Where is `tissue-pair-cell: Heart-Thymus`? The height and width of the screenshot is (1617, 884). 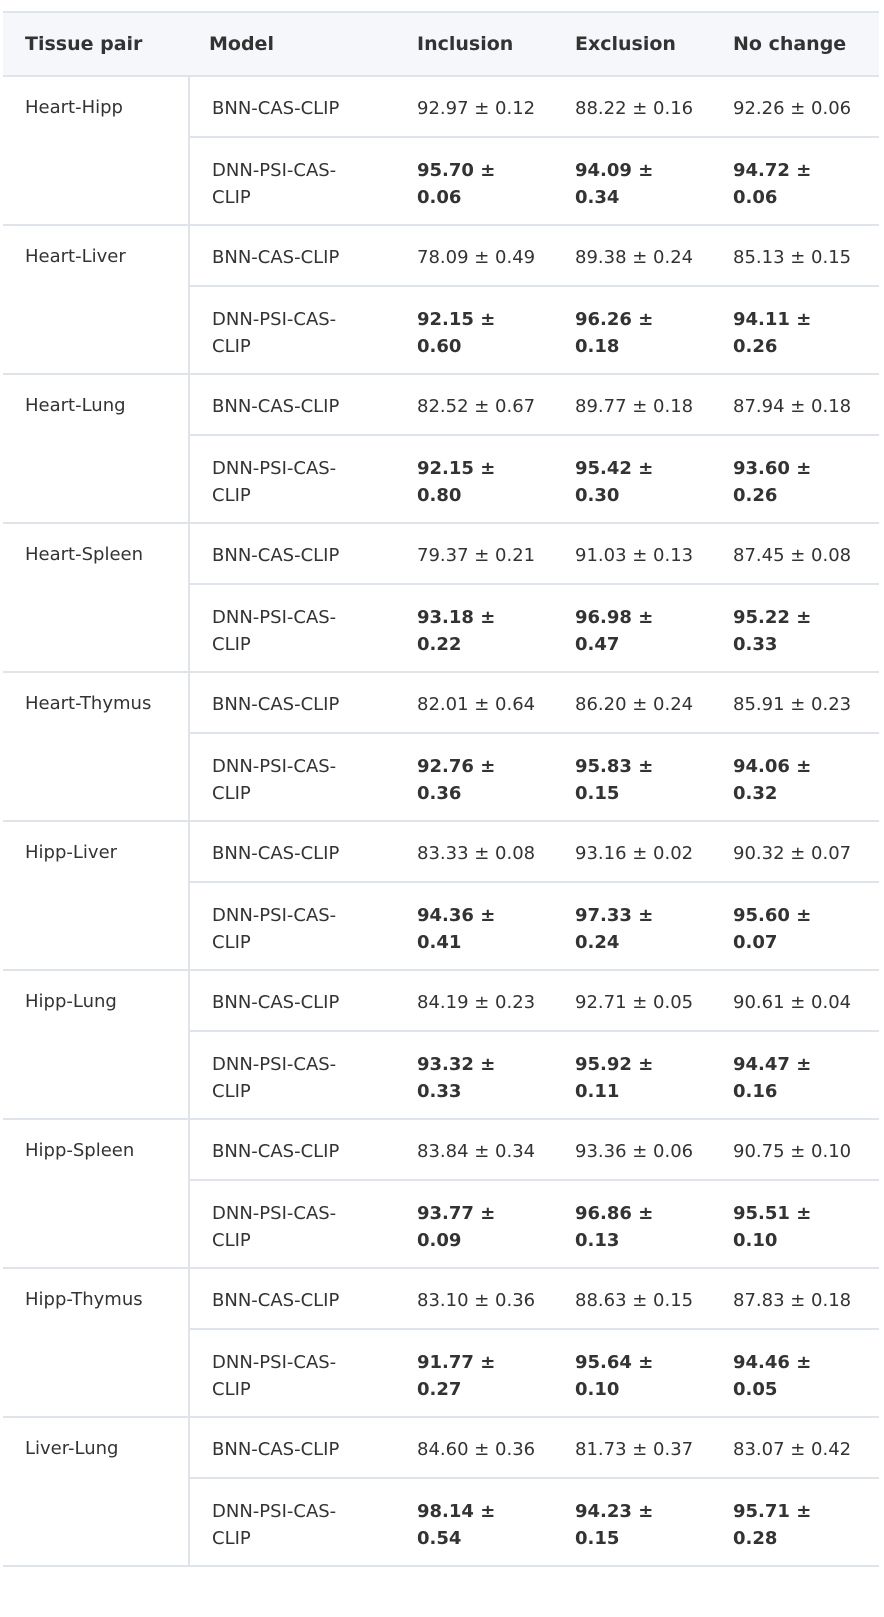 tissue-pair-cell: Heart-Thymus is located at coordinates (96, 747).